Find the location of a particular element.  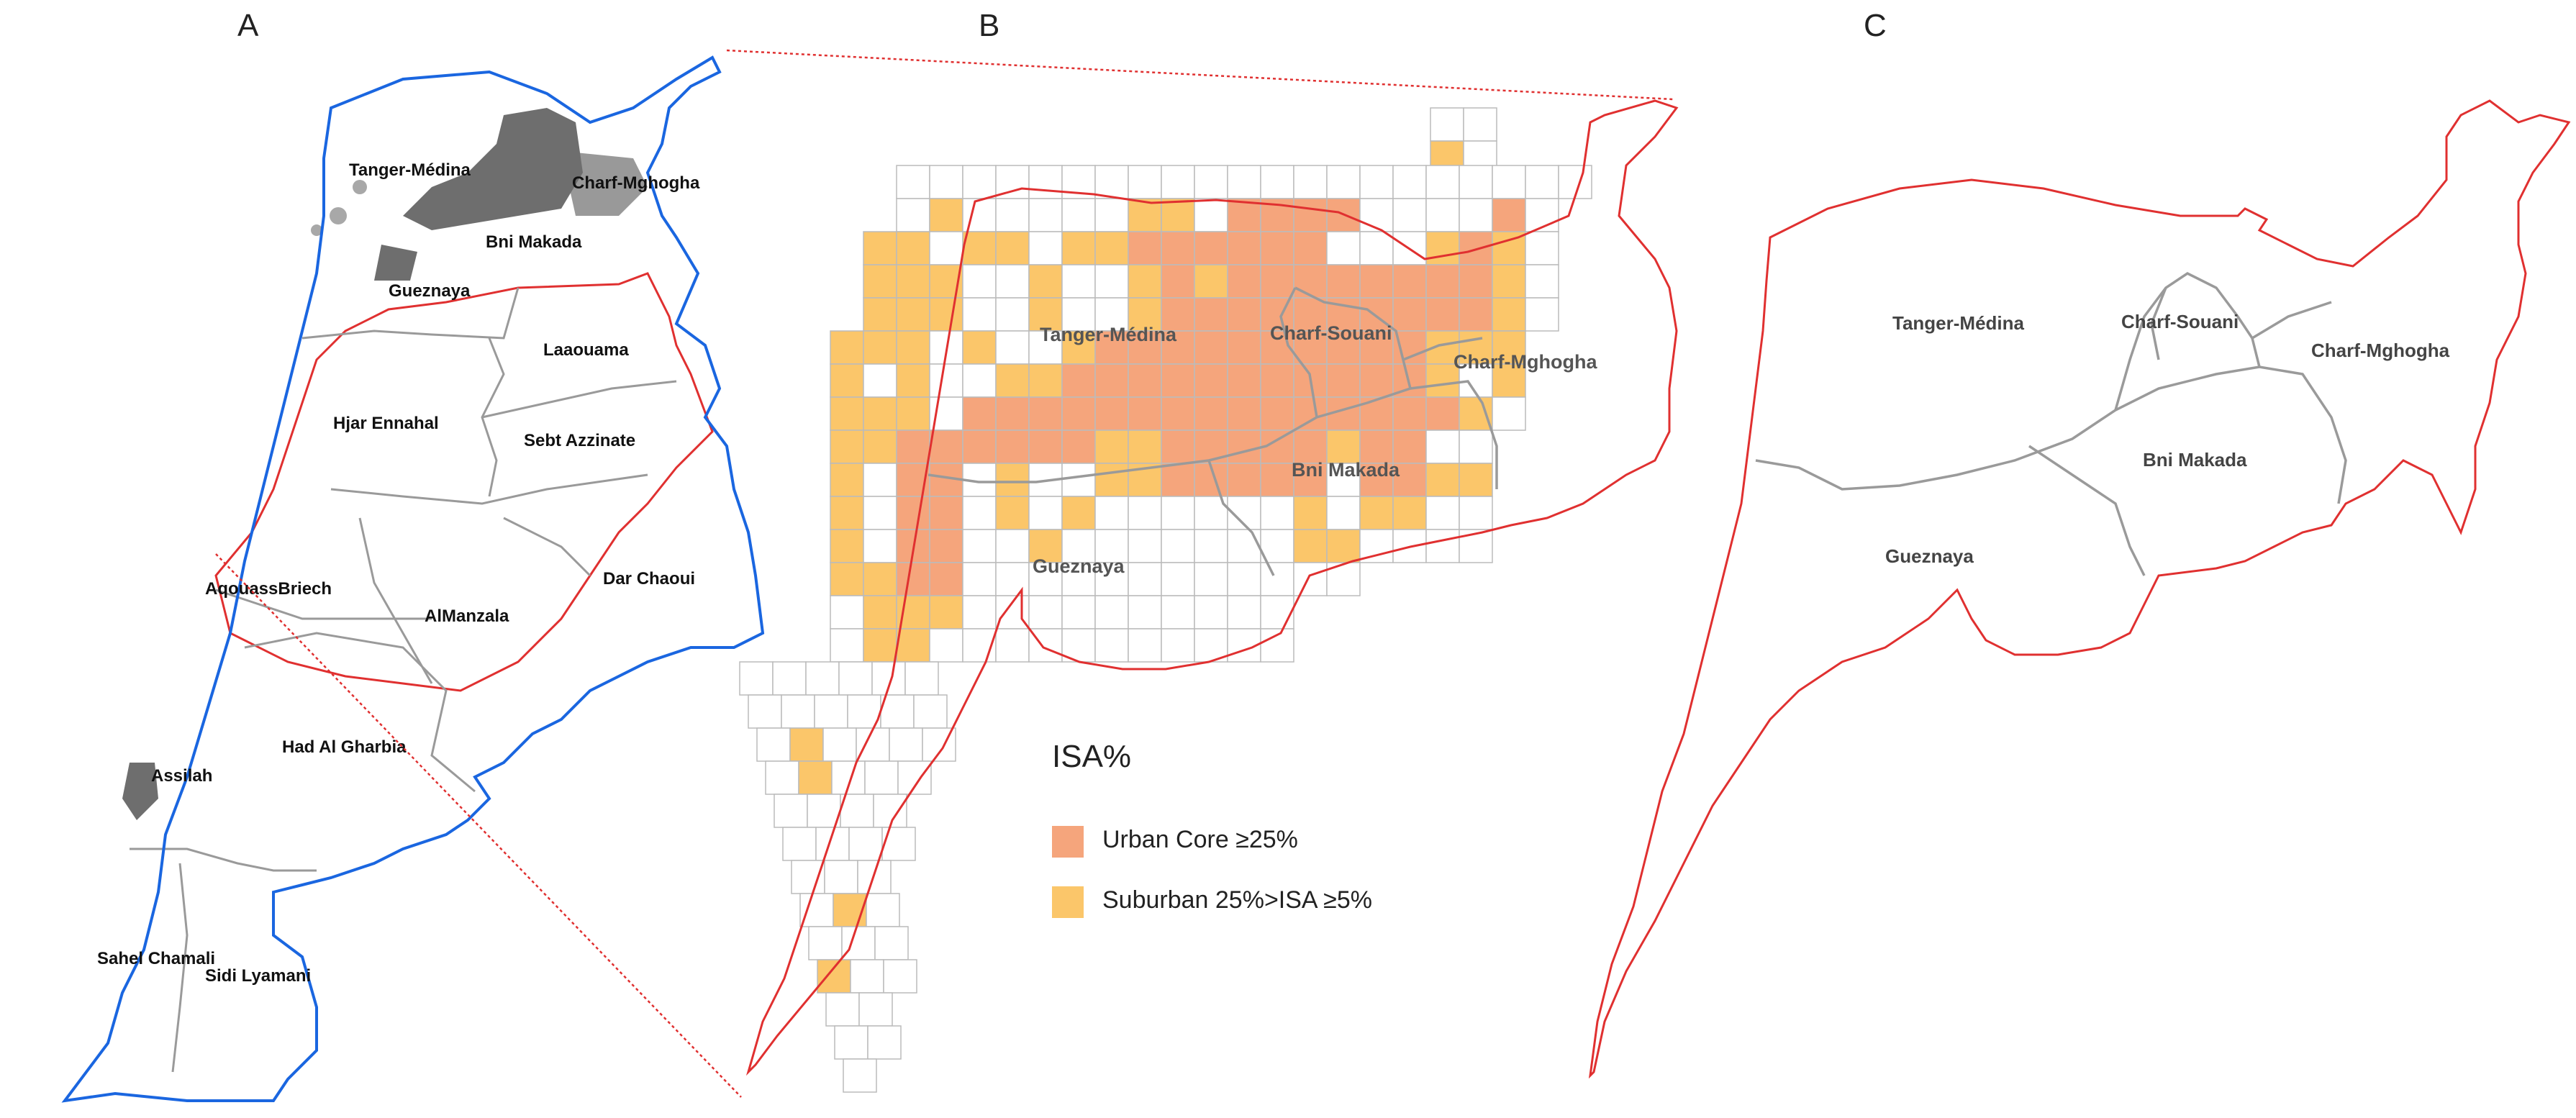

panel-b-commune-lines is located at coordinates (1213, 431).